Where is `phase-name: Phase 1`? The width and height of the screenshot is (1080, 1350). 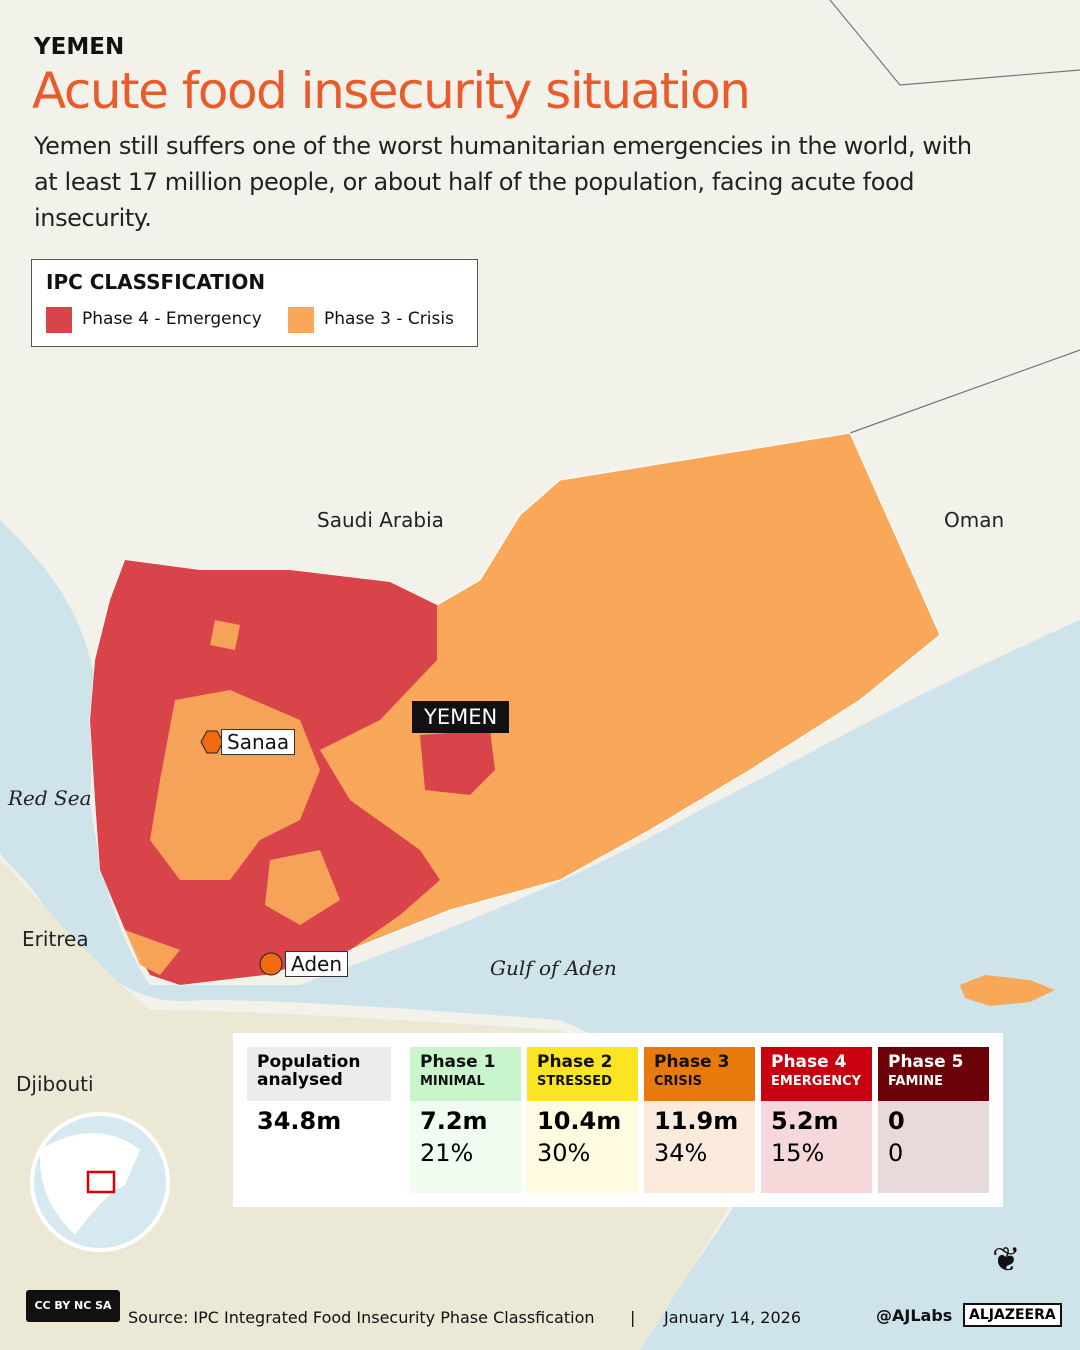
phase-name: Phase 1 is located at coordinates (458, 1062).